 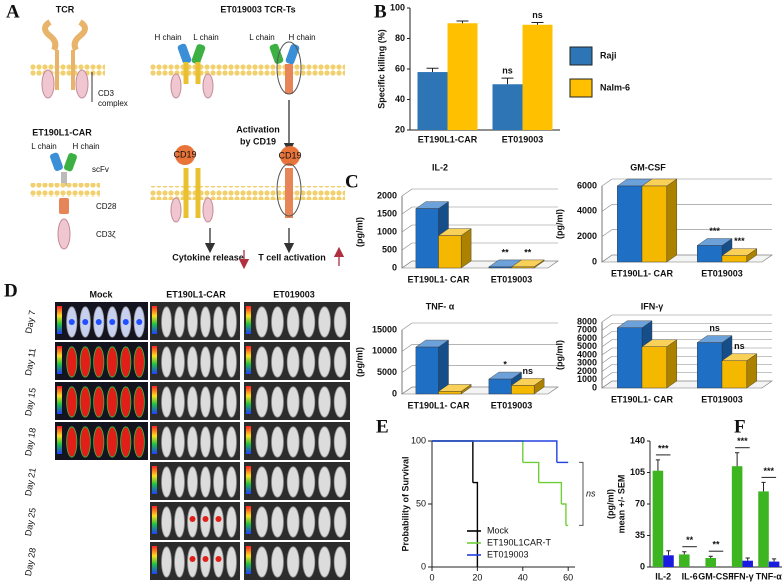 What do you see at coordinates (528, 252) in the screenshot?
I see `significance-label: **` at bounding box center [528, 252].